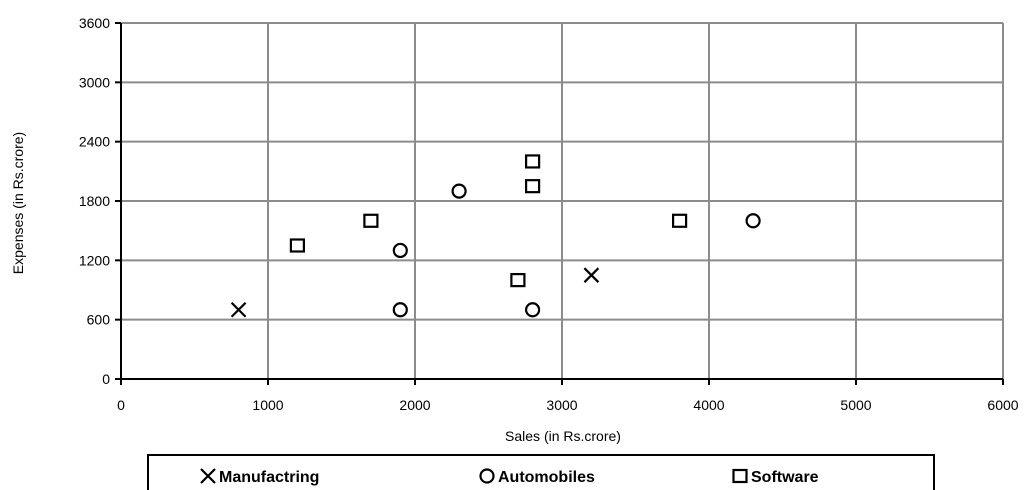 Image resolution: width=1031 pixels, height=490 pixels. I want to click on y-tick-label: 3600, so click(94, 23).